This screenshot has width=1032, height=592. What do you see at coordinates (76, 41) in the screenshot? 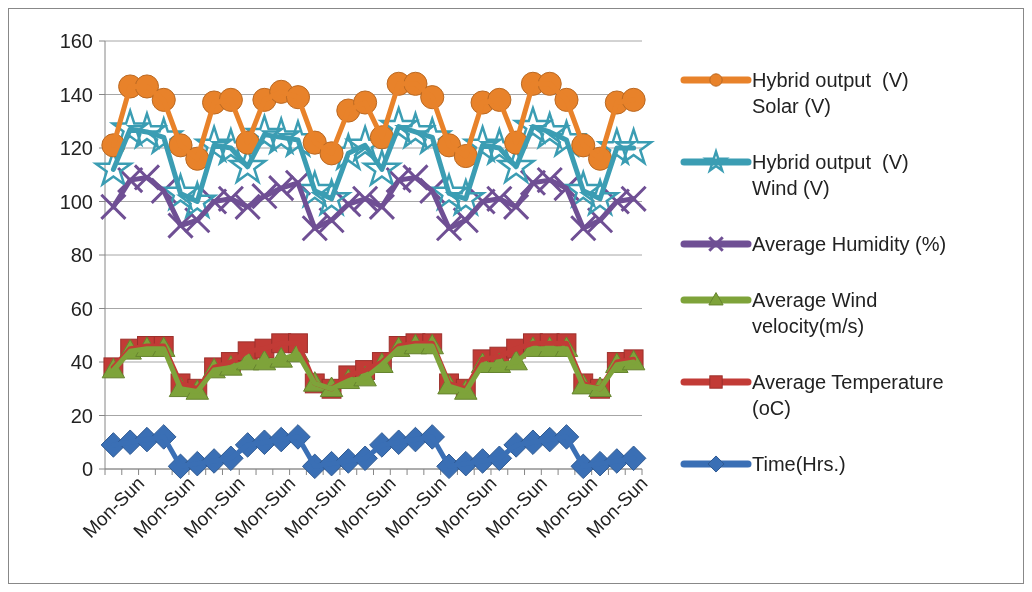
I see `y-tick-label: 160` at bounding box center [76, 41].